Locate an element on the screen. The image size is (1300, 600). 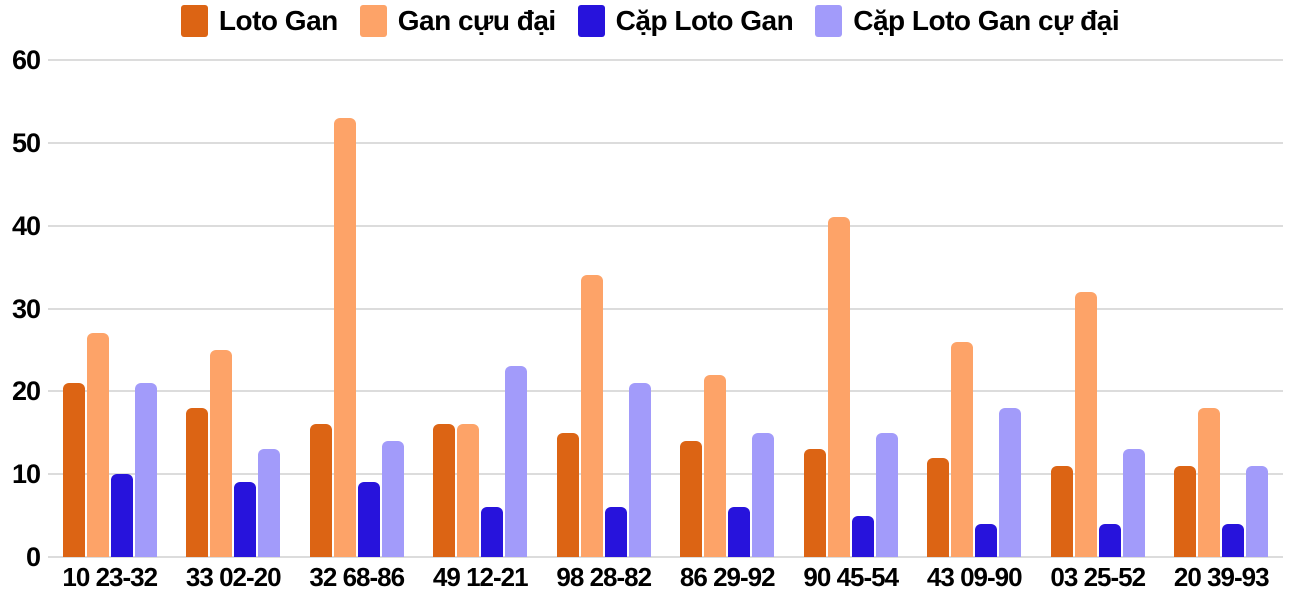
bar-series2-group5 is located at coordinates (739, 532).